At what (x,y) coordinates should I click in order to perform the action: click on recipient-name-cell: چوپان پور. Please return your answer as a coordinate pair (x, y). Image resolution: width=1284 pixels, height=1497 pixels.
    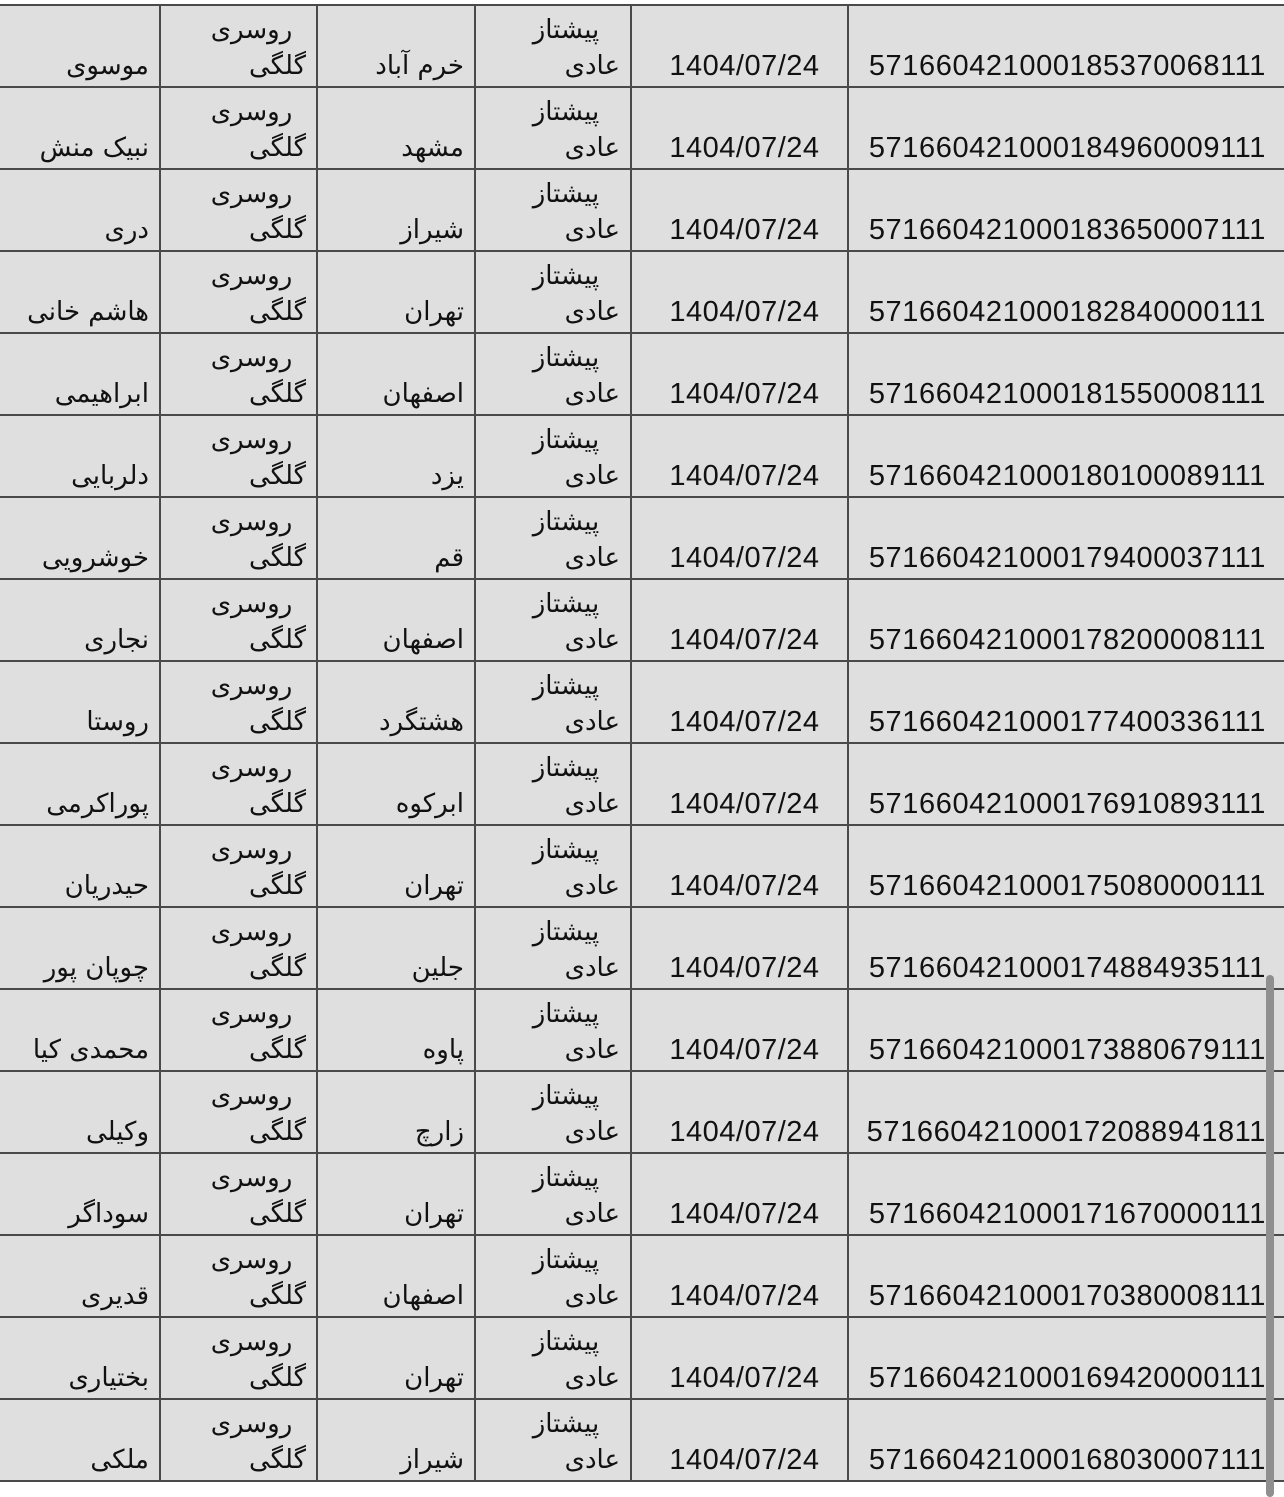
    Looking at the image, I should click on (80, 948).